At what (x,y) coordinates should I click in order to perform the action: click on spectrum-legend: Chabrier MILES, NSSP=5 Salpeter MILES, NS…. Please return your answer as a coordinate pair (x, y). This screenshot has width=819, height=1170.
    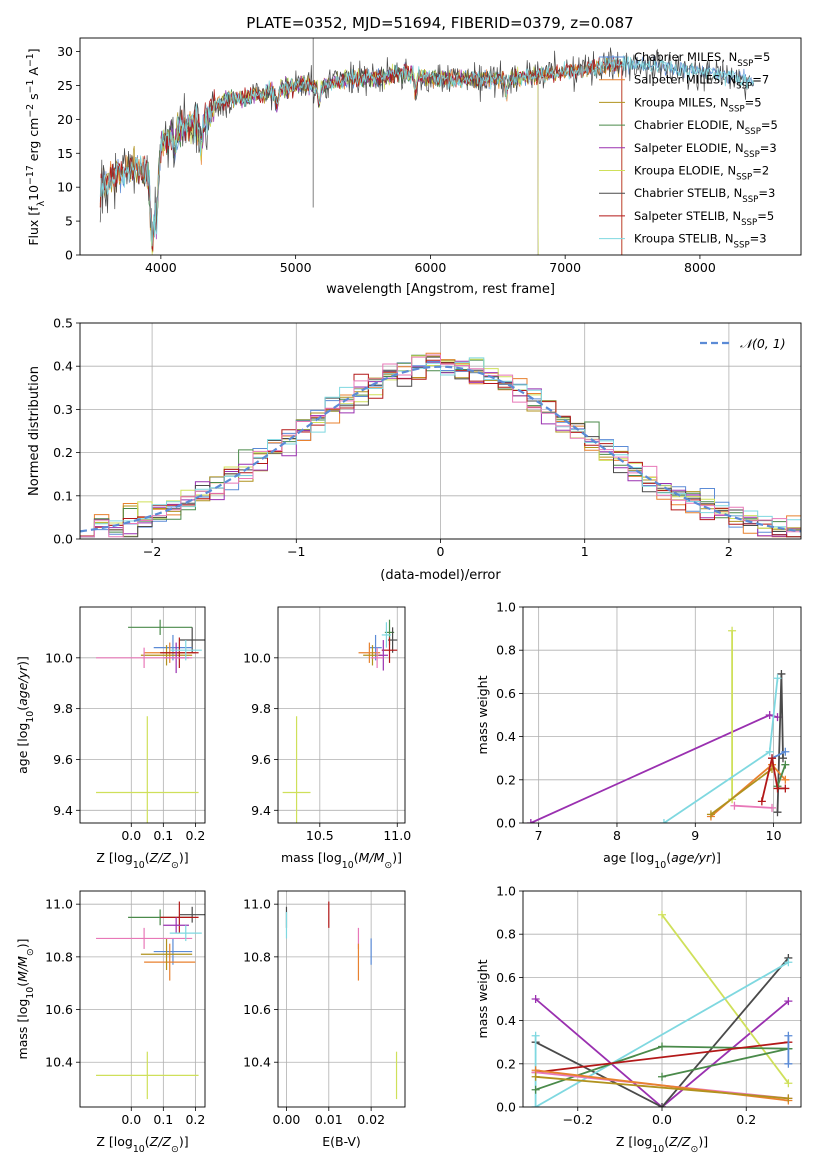
    Looking at the image, I should click on (688, 150).